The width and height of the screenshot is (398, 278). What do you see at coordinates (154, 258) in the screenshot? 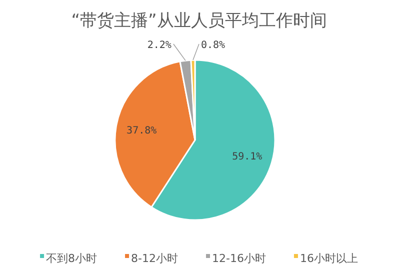
I see `legend-label: 8-12小时` at bounding box center [154, 258].